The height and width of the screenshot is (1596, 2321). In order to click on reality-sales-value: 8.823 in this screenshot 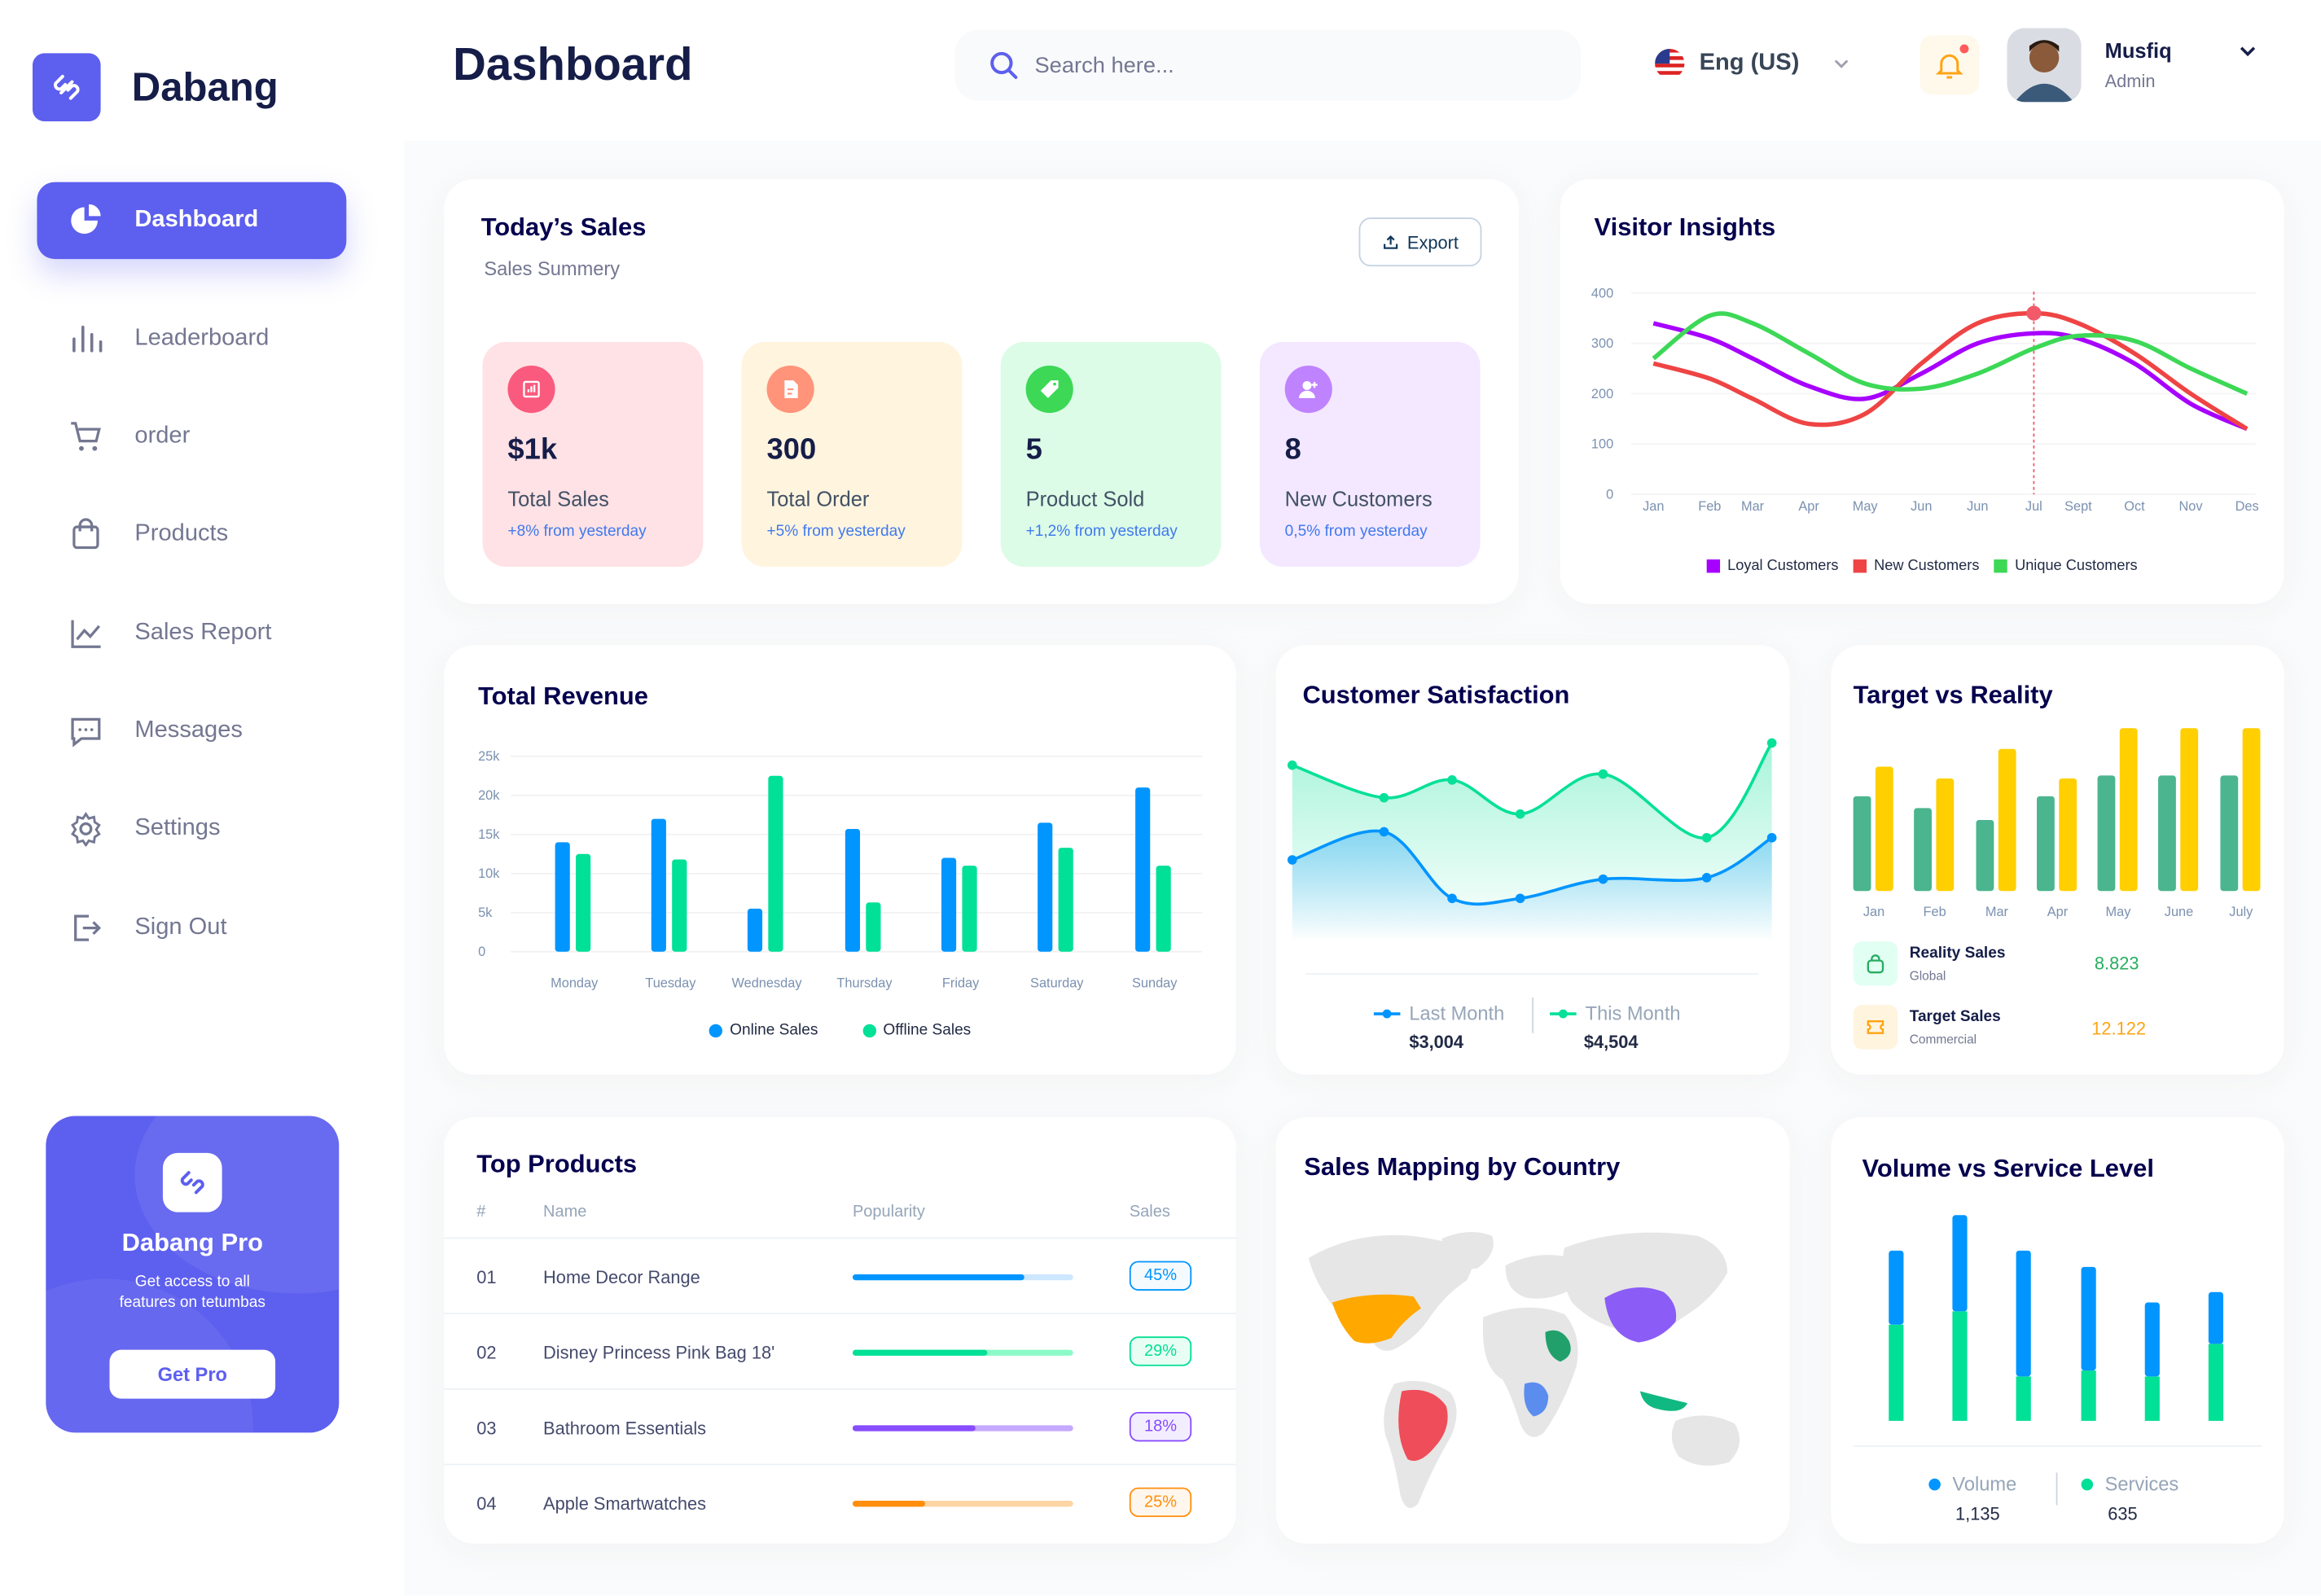, I will do `click(2116, 963)`.